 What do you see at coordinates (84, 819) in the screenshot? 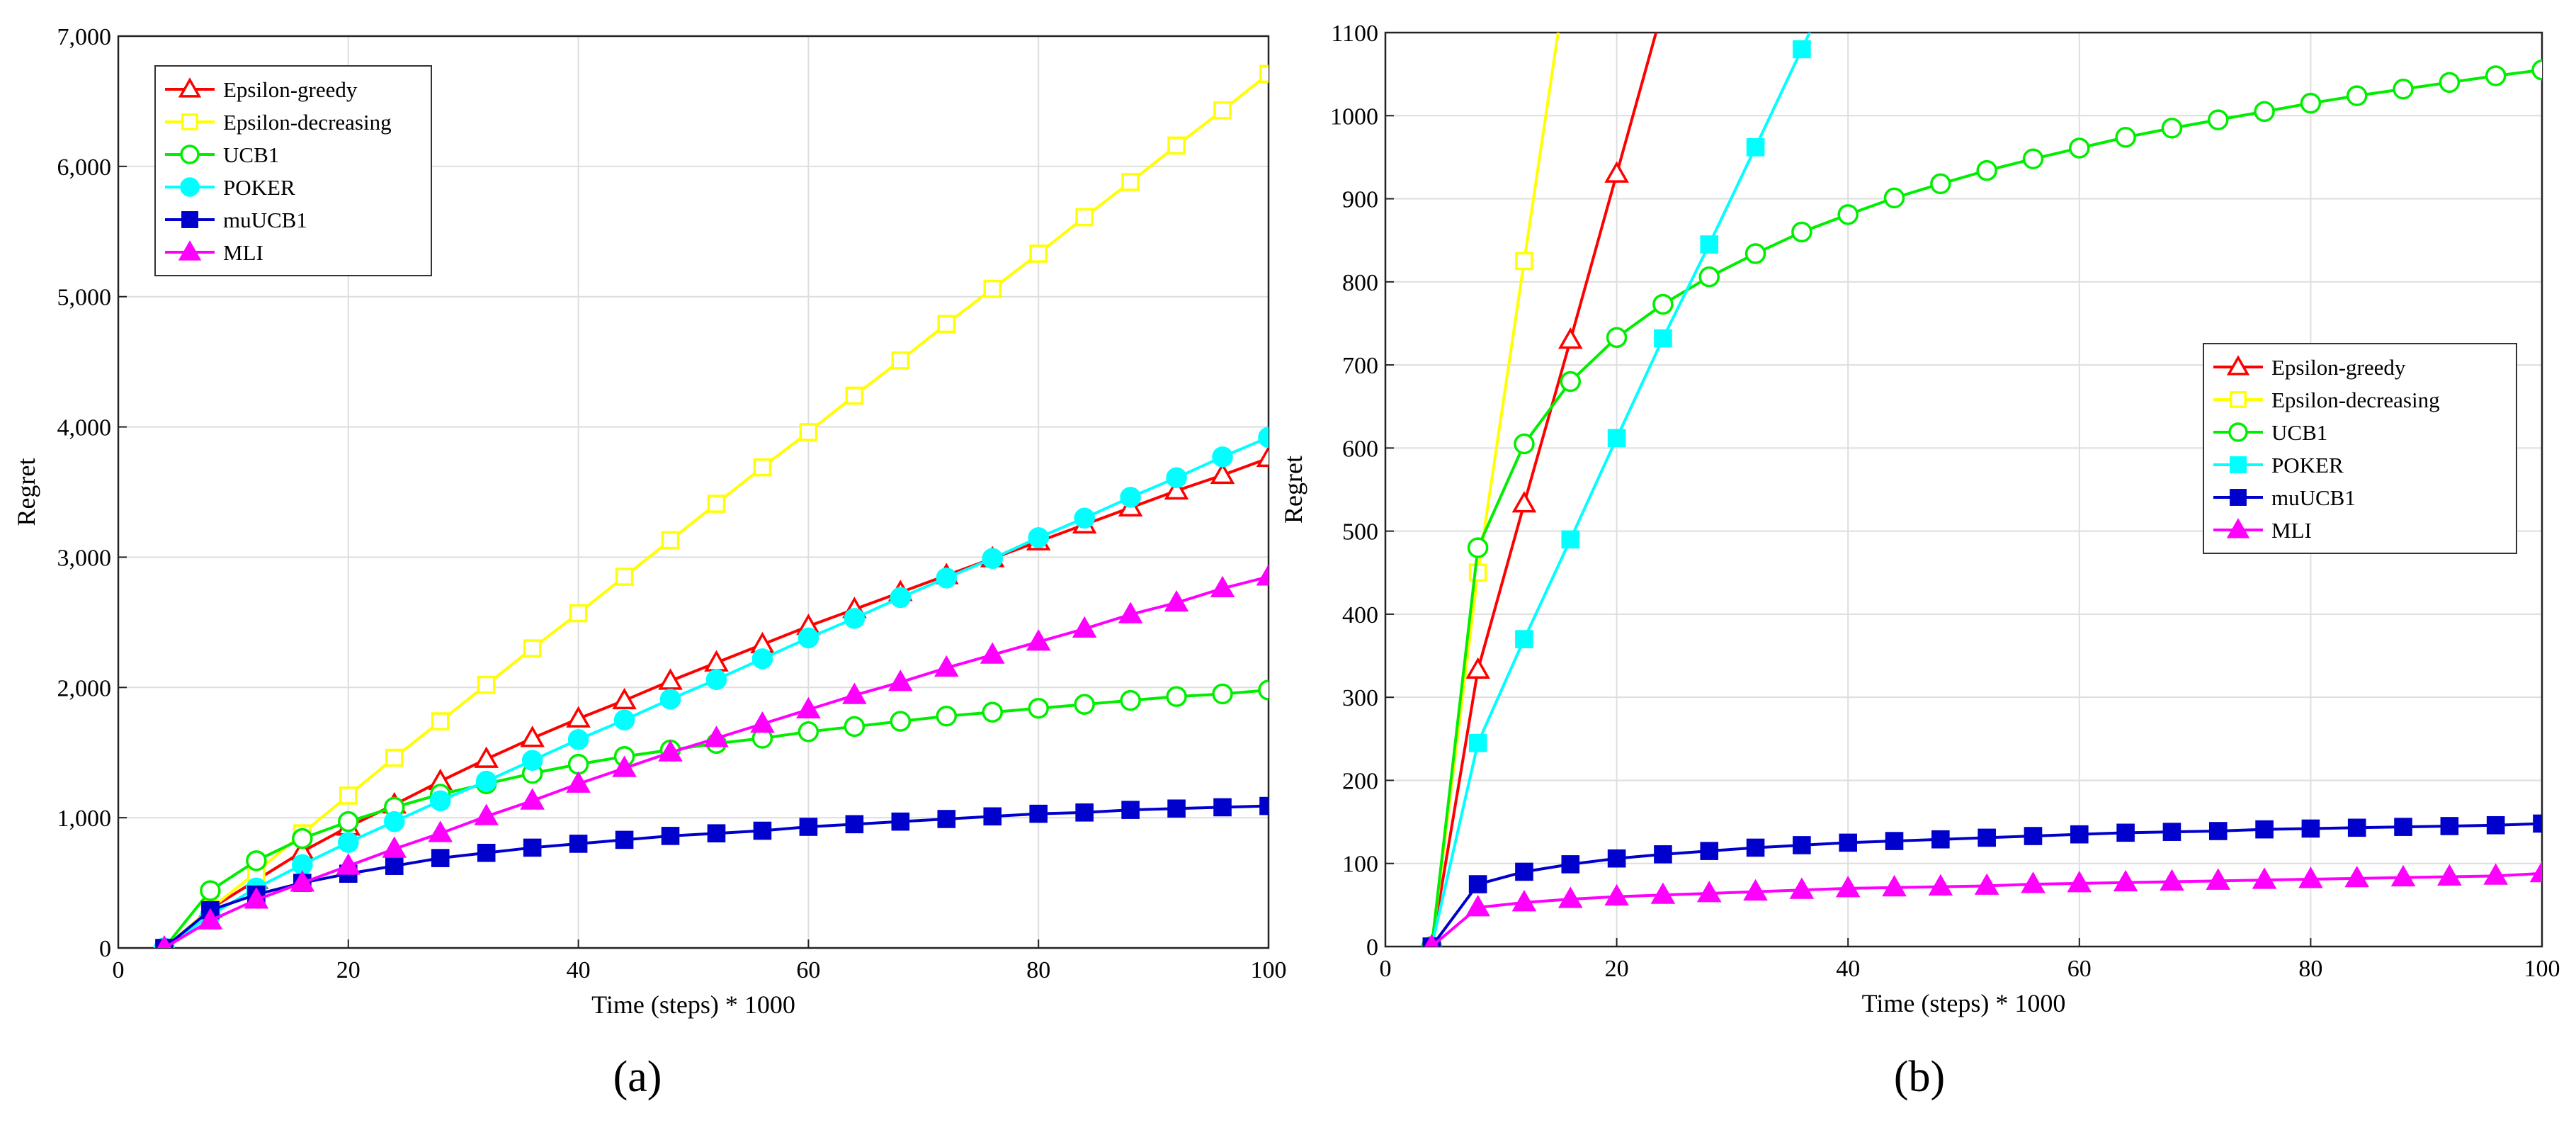
I see `y-tick-label: 1,000` at bounding box center [84, 819].